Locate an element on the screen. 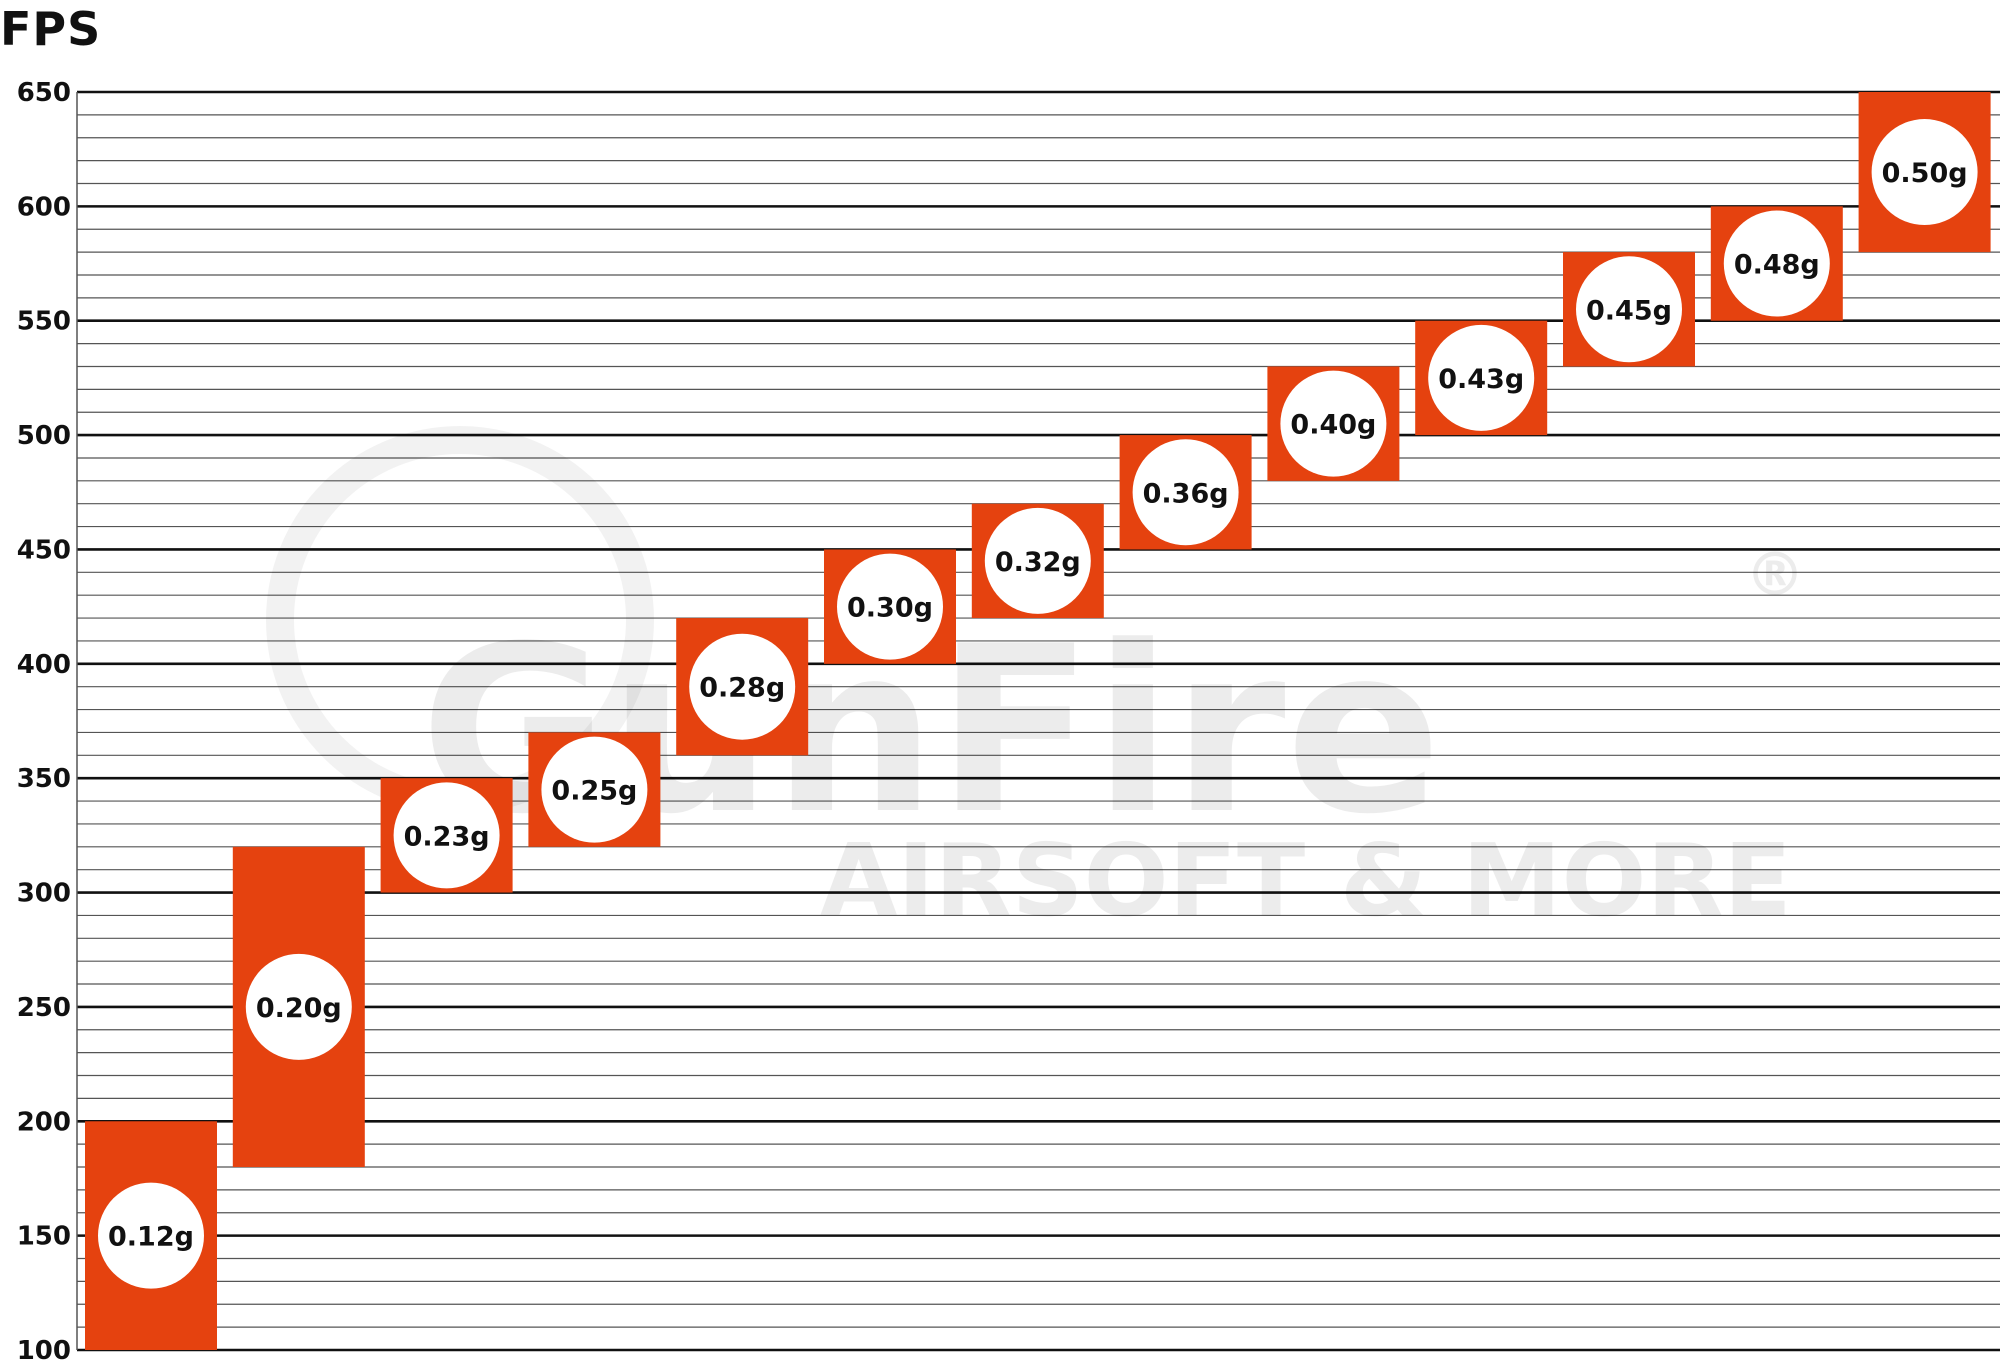 Image resolution: width=2000 pixels, height=1366 pixels. bar-label: 0.50g is located at coordinates (1925, 173).